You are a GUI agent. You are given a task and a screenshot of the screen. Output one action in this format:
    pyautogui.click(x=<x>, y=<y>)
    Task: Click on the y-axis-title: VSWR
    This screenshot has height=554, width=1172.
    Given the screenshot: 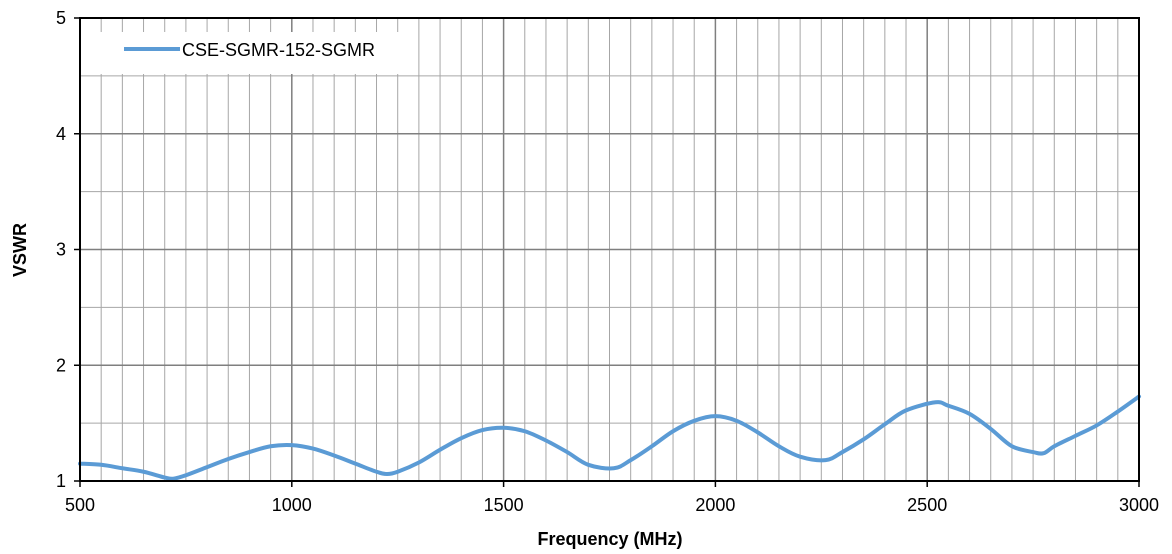 What is the action you would take?
    pyautogui.click(x=20, y=250)
    